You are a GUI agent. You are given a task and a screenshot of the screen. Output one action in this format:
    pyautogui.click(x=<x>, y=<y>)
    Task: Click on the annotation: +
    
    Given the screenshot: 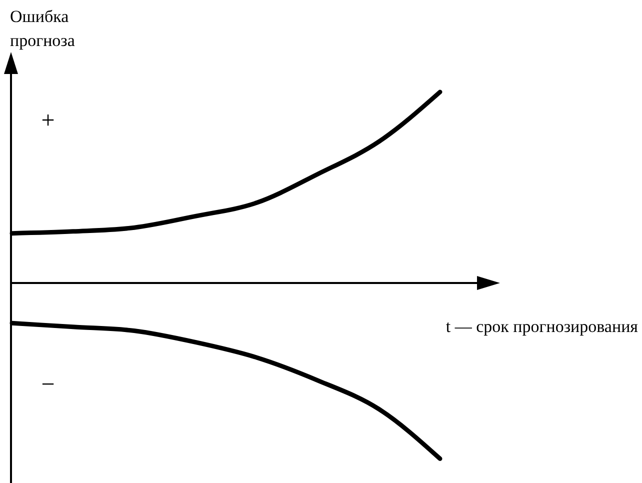 What is the action you would take?
    pyautogui.click(x=48, y=121)
    